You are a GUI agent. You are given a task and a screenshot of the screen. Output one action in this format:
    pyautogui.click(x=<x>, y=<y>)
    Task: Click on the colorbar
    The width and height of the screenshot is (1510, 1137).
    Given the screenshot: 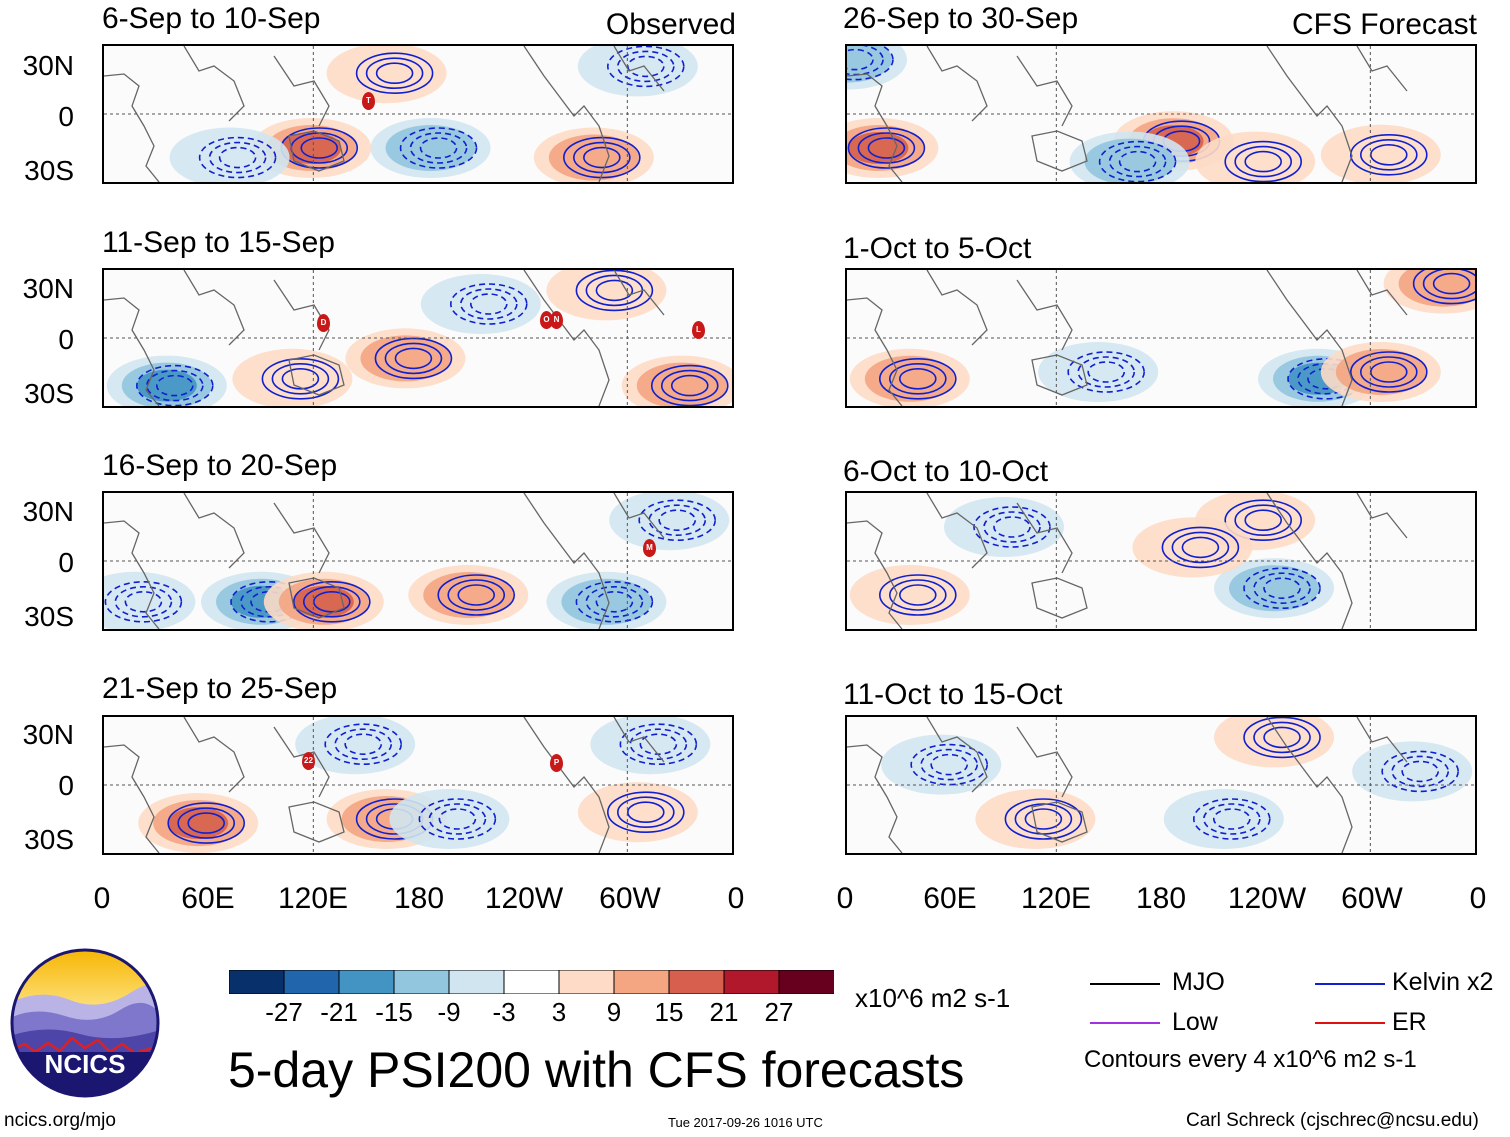 What is the action you would take?
    pyautogui.click(x=531, y=982)
    